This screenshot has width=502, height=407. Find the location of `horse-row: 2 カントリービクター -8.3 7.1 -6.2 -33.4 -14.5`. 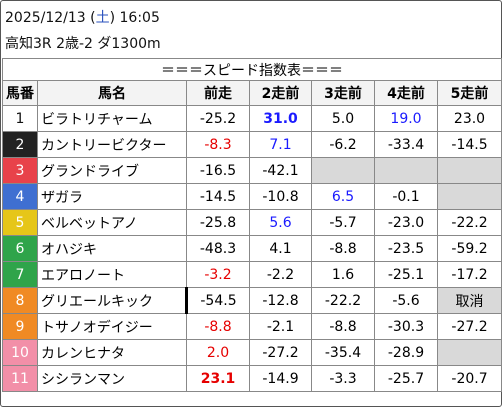

horse-row: 2 カントリービクター -8.3 7.1 -6.2 -33.4 -14.5 is located at coordinates (252, 144).